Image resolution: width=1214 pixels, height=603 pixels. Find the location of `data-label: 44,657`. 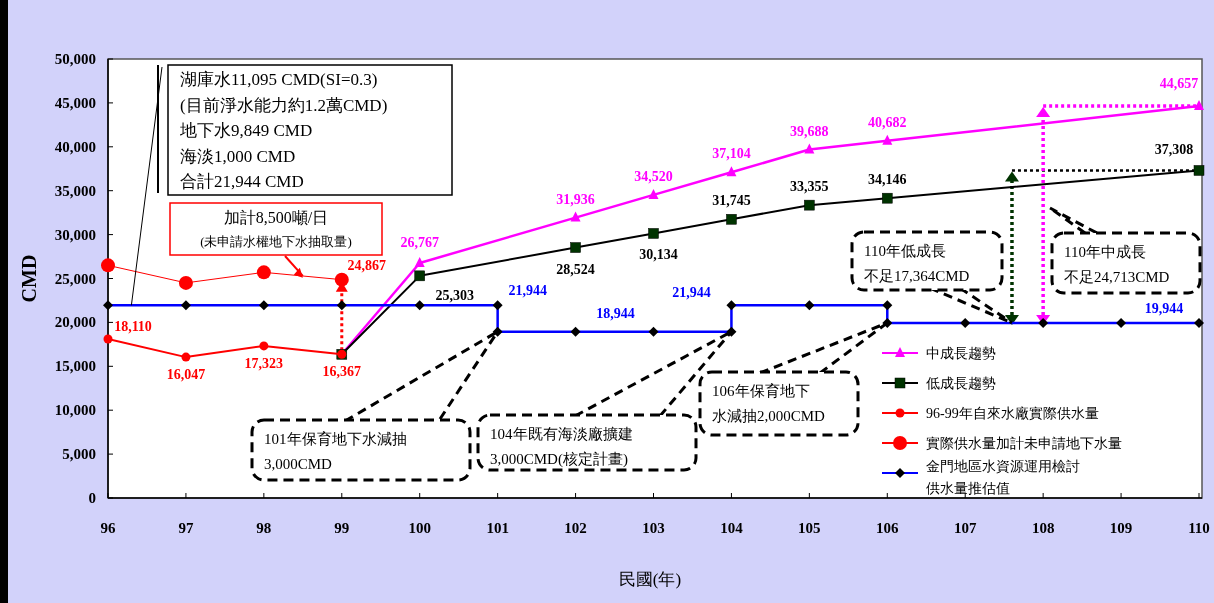

data-label: 44,657 is located at coordinates (1179, 83).